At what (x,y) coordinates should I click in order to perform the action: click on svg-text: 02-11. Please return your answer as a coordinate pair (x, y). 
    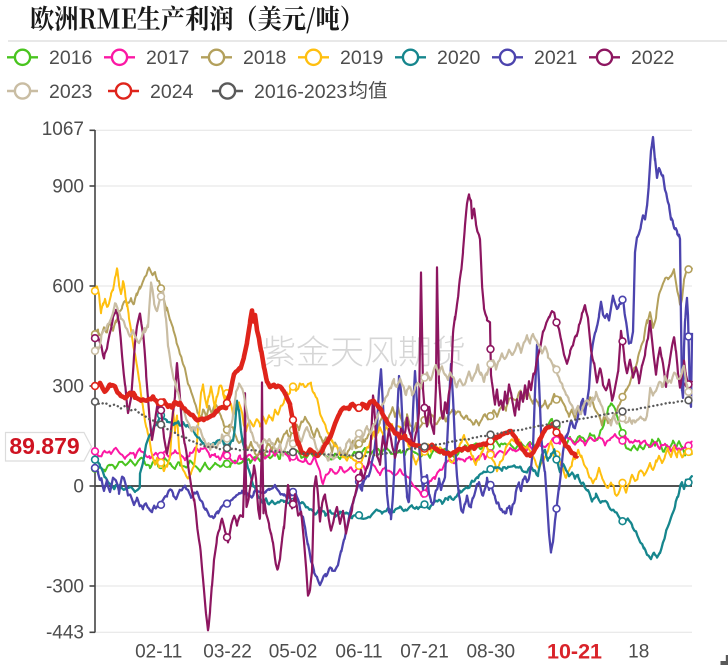
    Looking at the image, I should click on (158, 652).